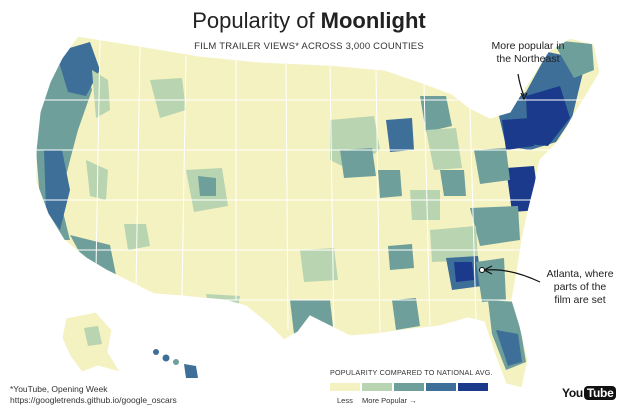 The image size is (618, 411). What do you see at coordinates (345, 400) in the screenshot?
I see `legend-less-label: Less` at bounding box center [345, 400].